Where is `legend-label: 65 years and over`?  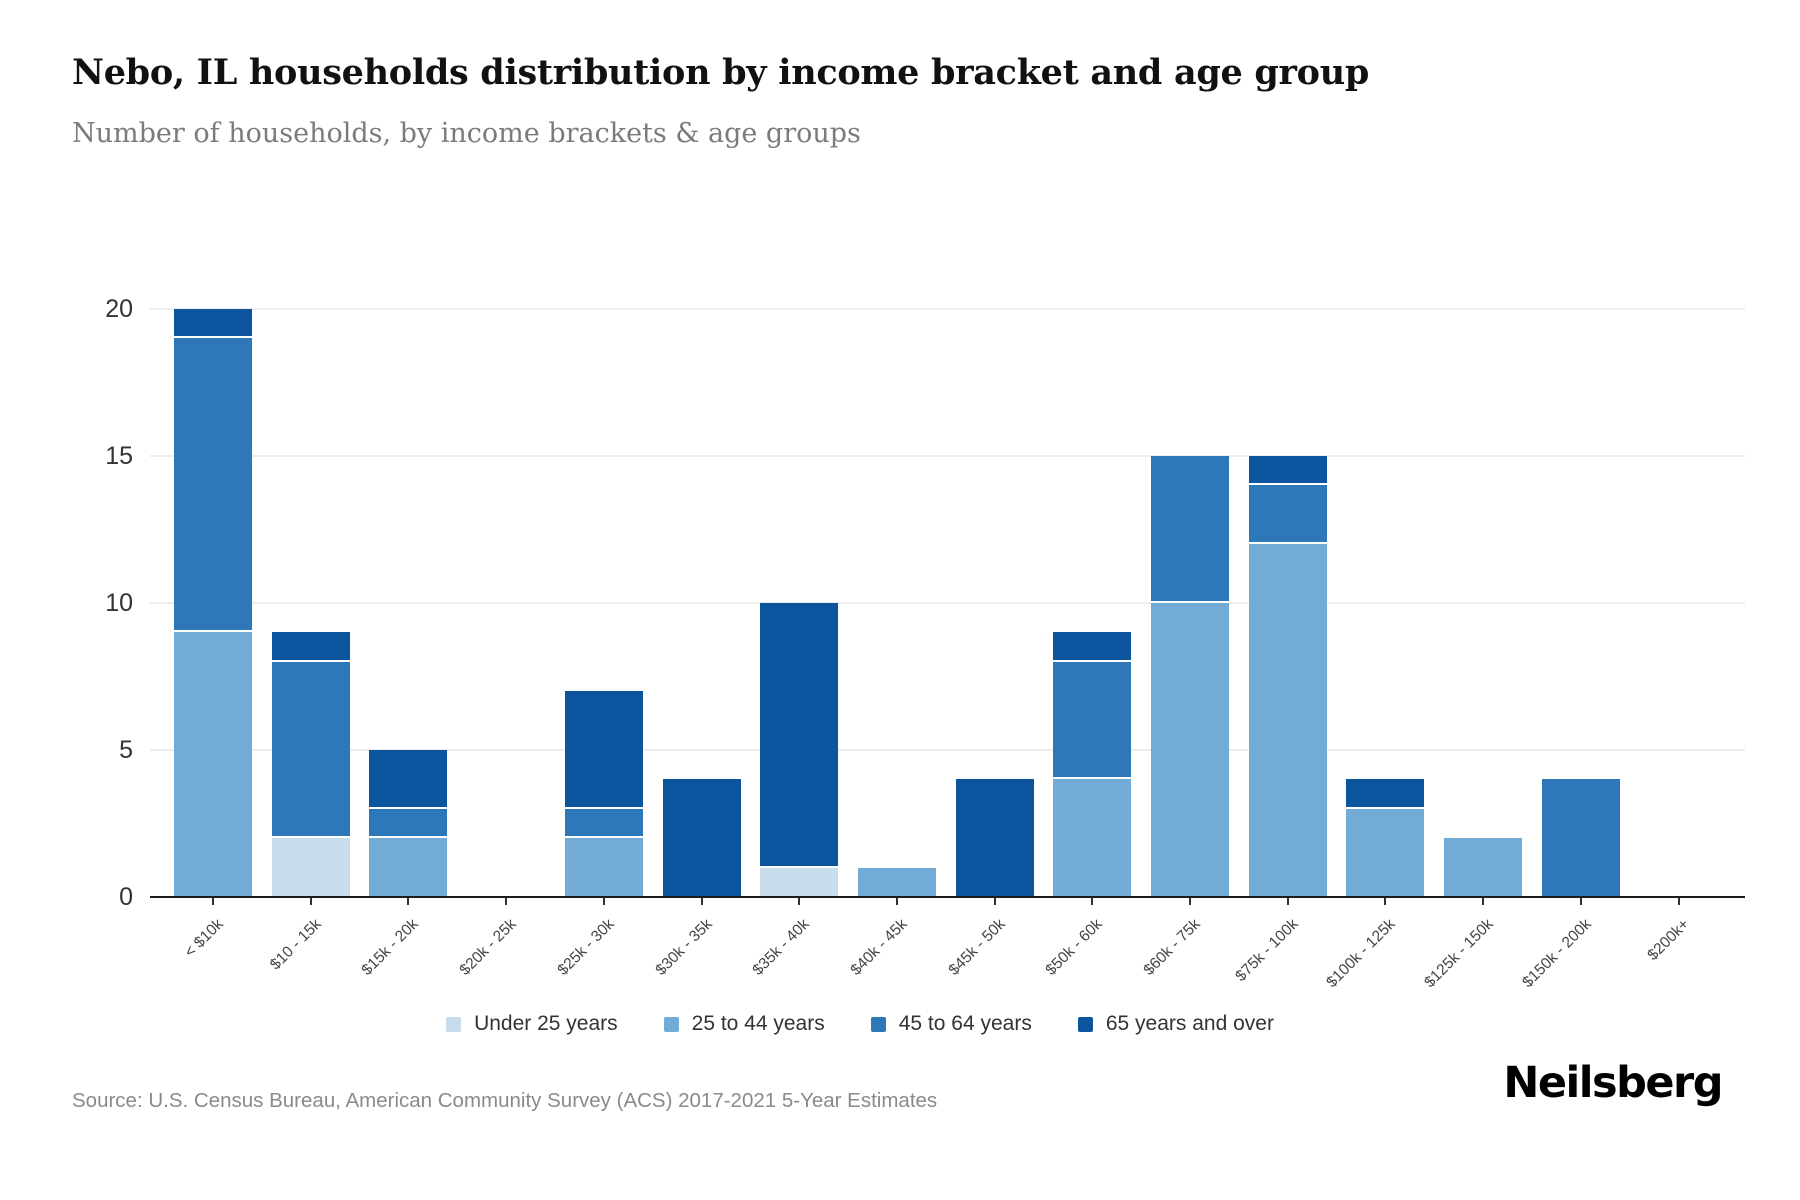
legend-label: 65 years and over is located at coordinates (1189, 1023).